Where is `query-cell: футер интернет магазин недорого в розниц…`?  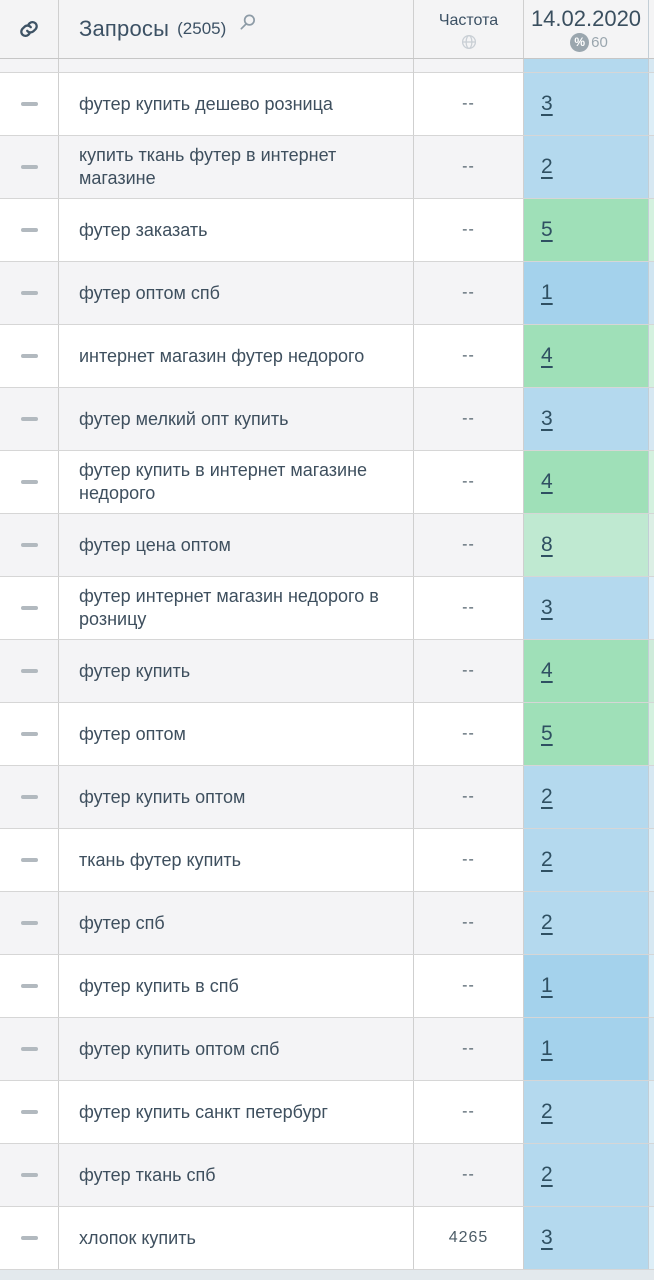 query-cell: футер интернет магазин недорого в розниц… is located at coordinates (236, 608).